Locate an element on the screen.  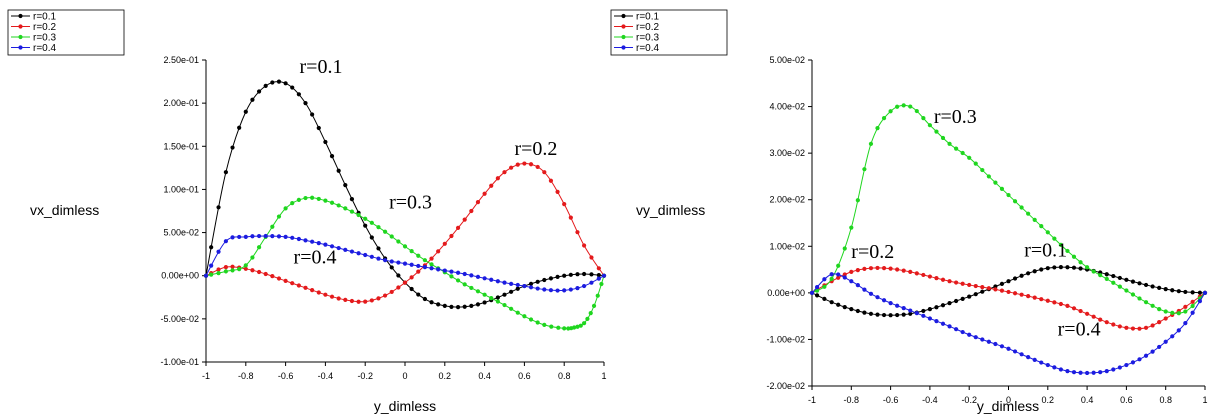
series-r=0.4 is located at coordinates (405, 263).